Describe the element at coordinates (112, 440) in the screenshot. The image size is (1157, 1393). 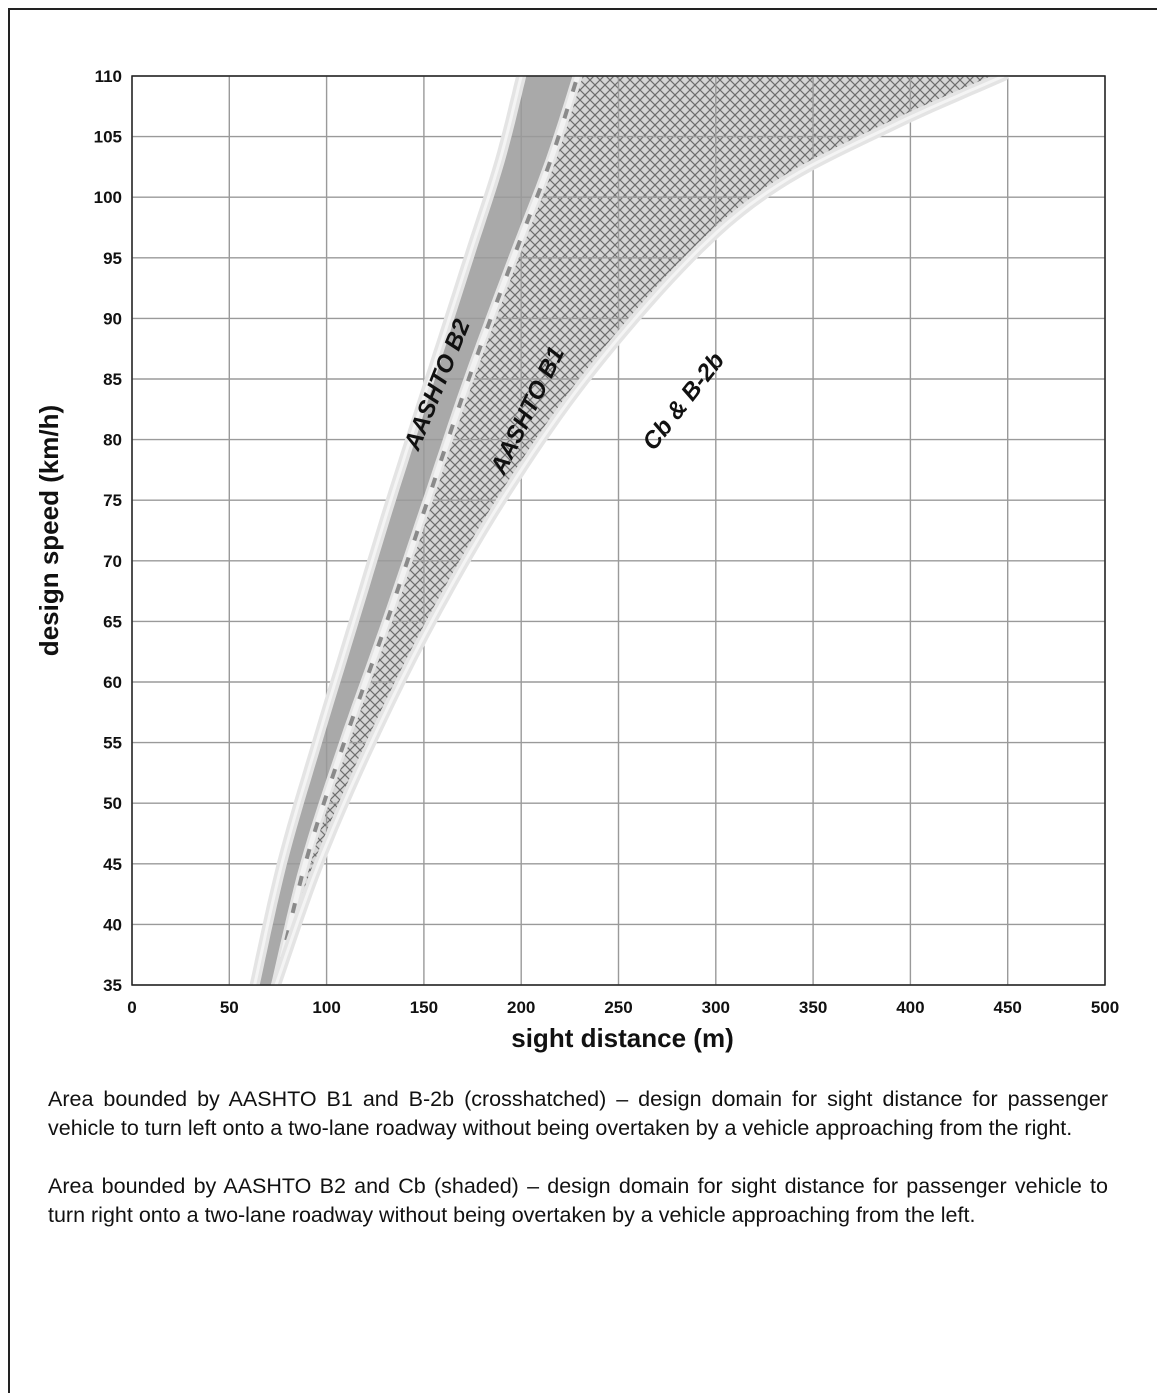
I see `y-tick-label: 80` at that location.